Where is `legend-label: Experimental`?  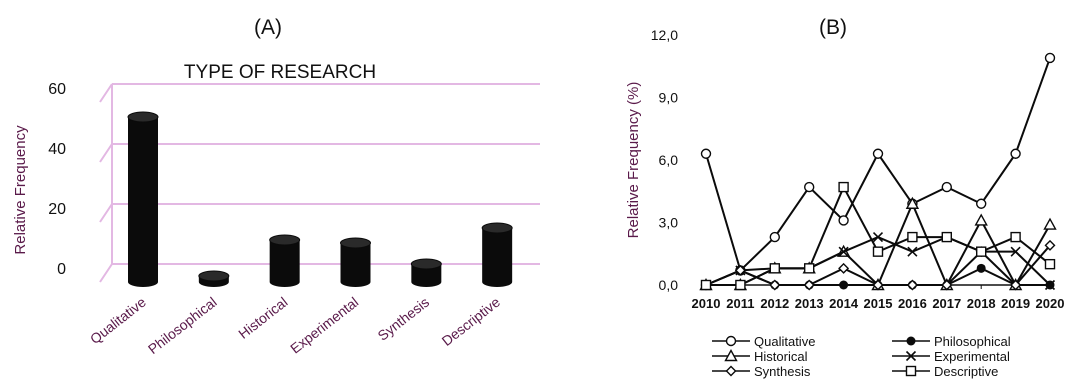 legend-label: Experimental is located at coordinates (972, 356).